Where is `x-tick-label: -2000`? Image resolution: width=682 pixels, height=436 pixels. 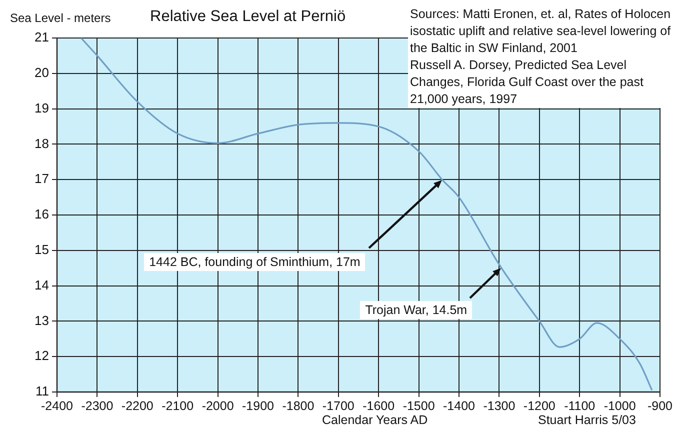
x-tick-label: -2000 is located at coordinates (218, 405).